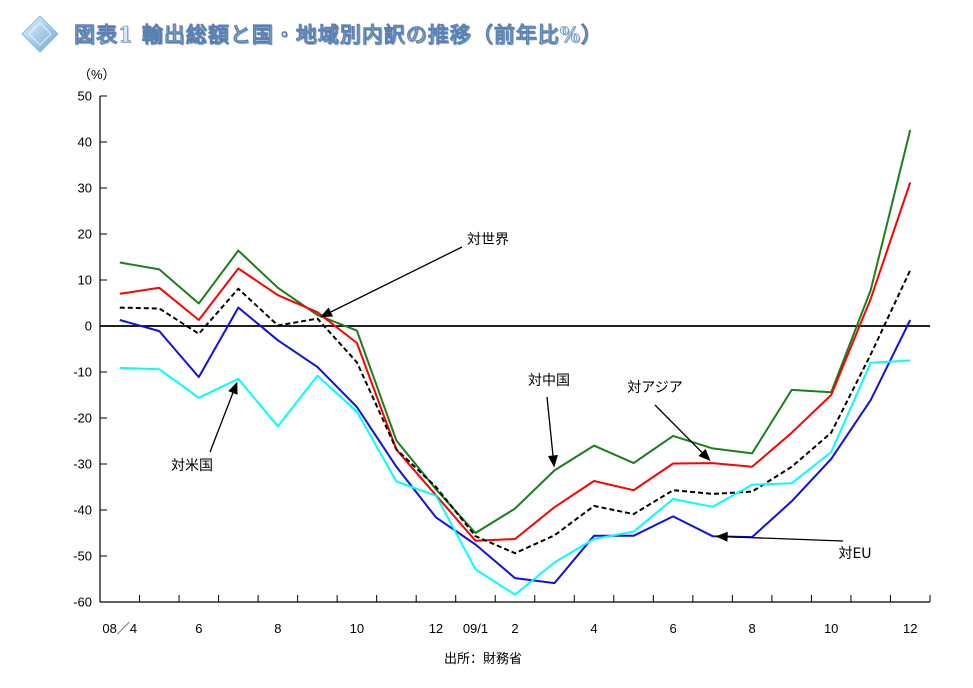 The height and width of the screenshot is (688, 973). I want to click on x-tick-label: 09/1, so click(475, 628).